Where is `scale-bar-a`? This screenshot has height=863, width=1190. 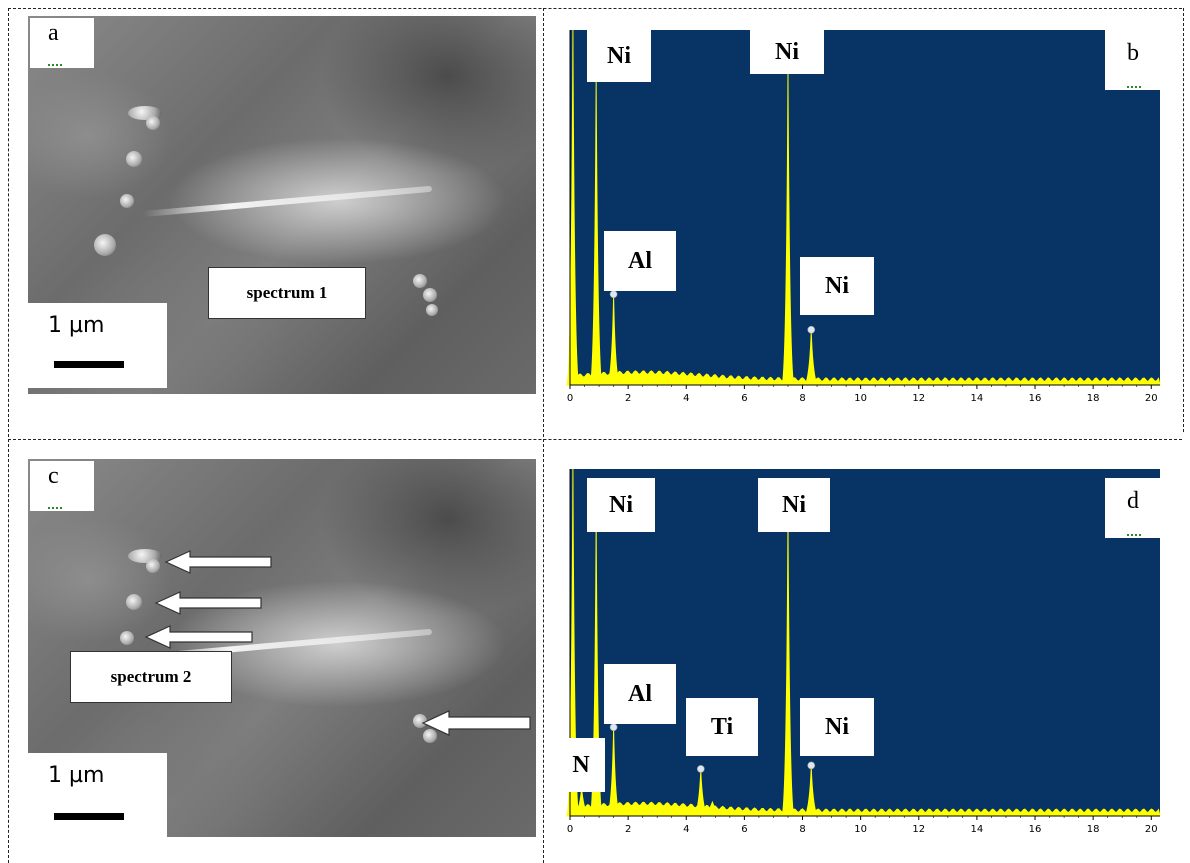 scale-bar-a is located at coordinates (89, 364).